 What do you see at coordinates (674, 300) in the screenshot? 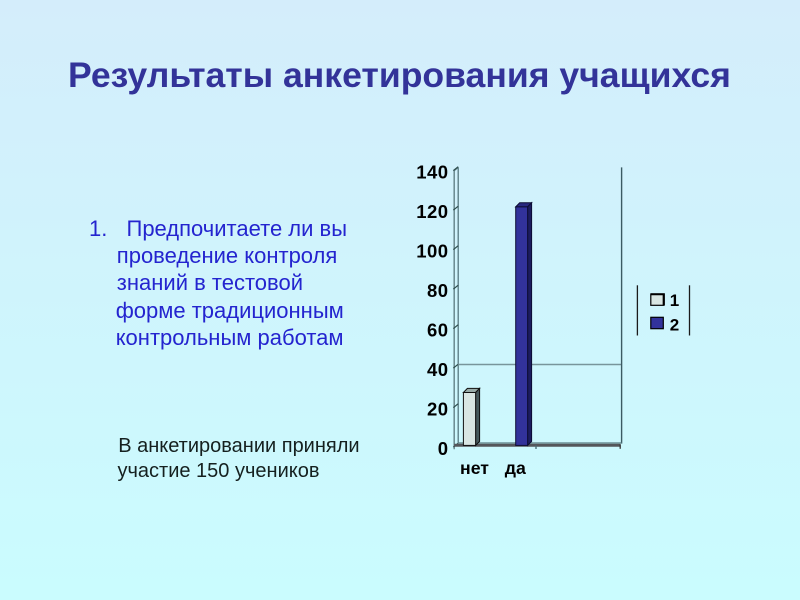
I see `svg-text: 1` at bounding box center [674, 300].